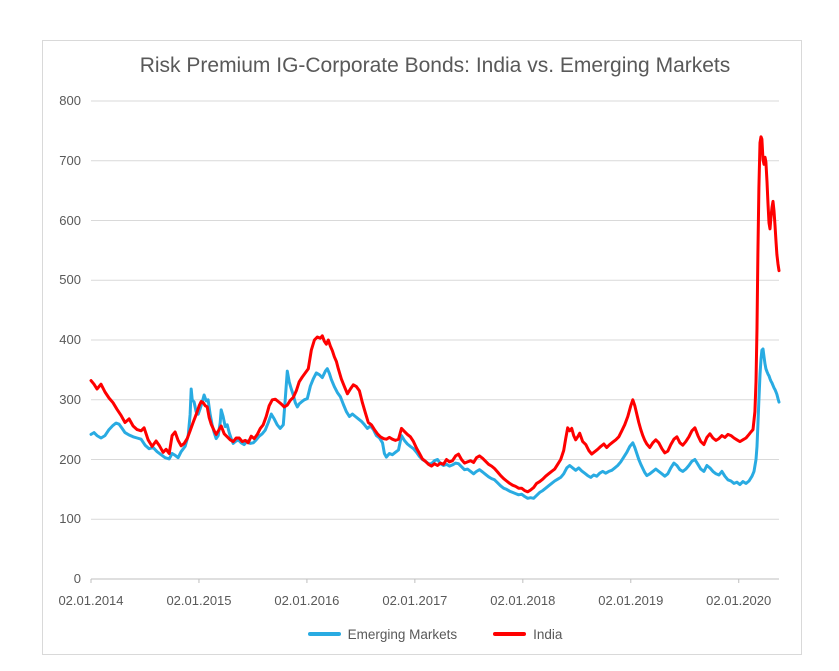 Image resolution: width=839 pixels, height=671 pixels. I want to click on legend: Emerging Markets India, so click(435, 634).